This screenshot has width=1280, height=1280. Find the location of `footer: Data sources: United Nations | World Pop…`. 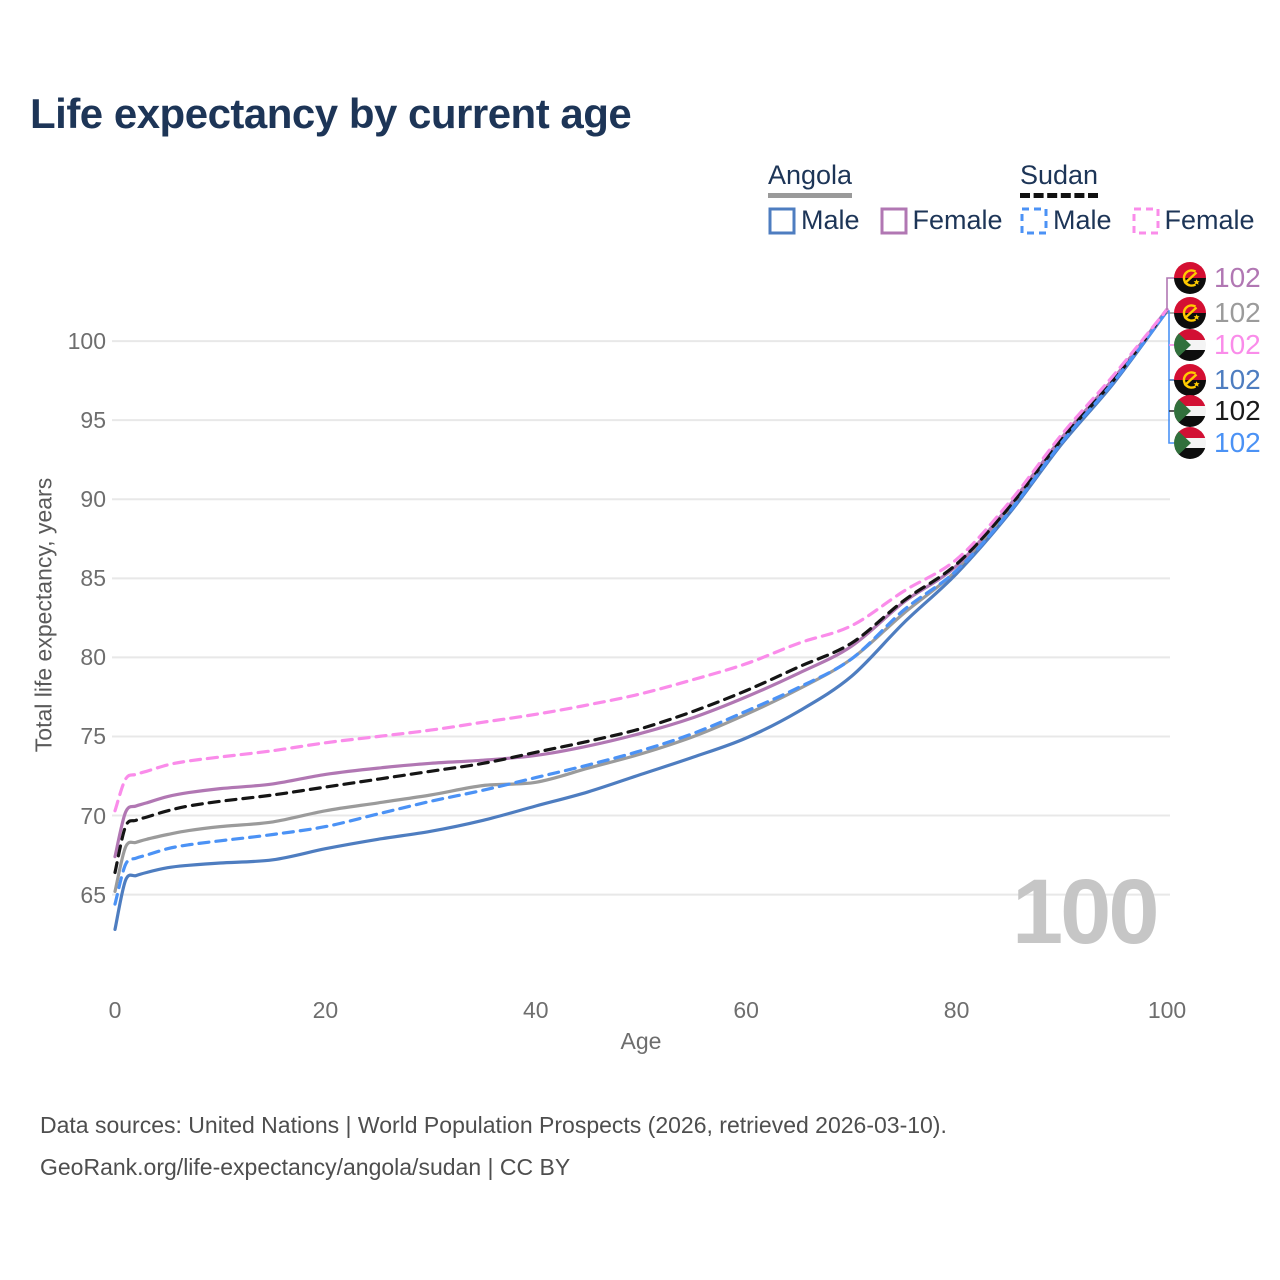

footer: Data sources: United Nations | World Pop… is located at coordinates (493, 1146).